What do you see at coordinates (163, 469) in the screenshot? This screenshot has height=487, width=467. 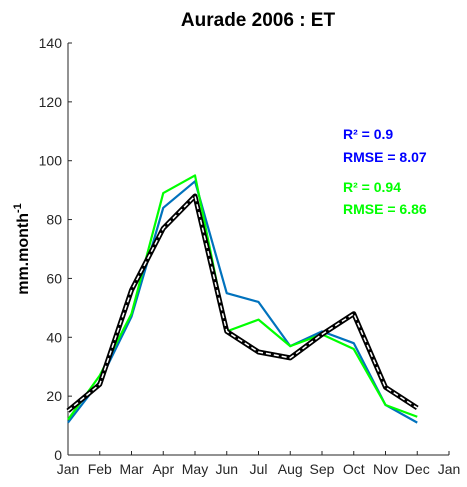 I see `x-tick-label: Apr` at bounding box center [163, 469].